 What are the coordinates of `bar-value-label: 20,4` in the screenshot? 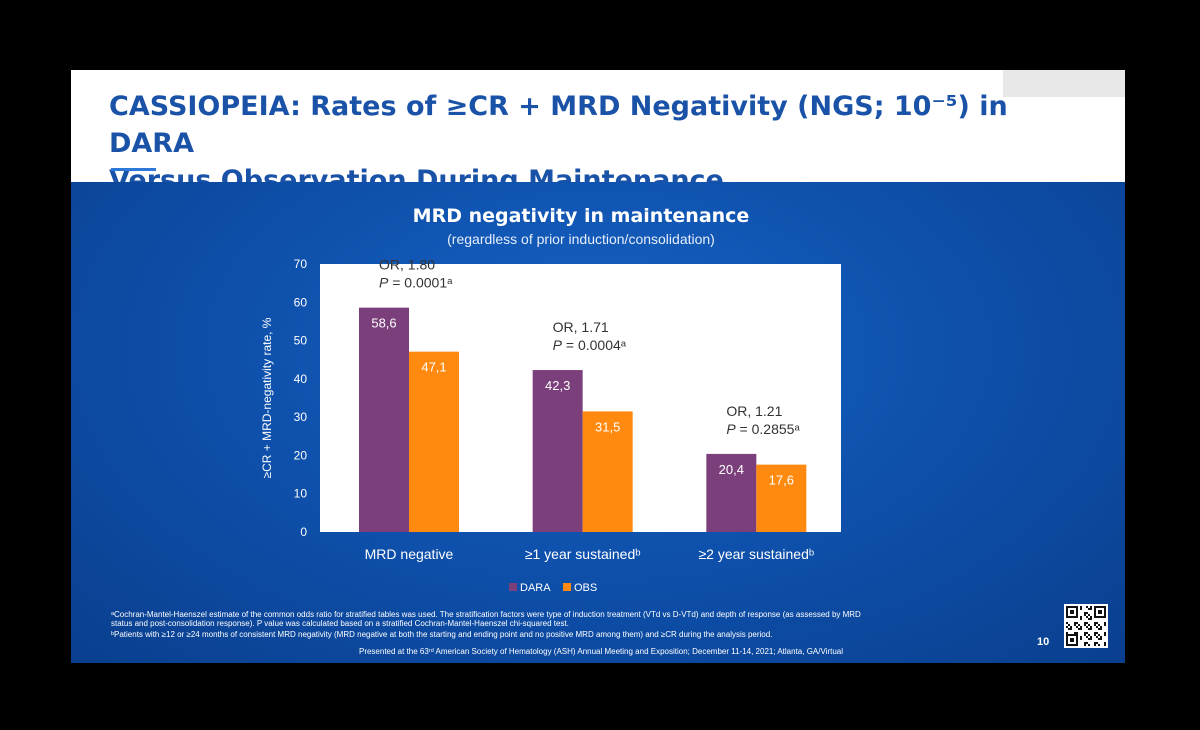 It's located at (731, 469).